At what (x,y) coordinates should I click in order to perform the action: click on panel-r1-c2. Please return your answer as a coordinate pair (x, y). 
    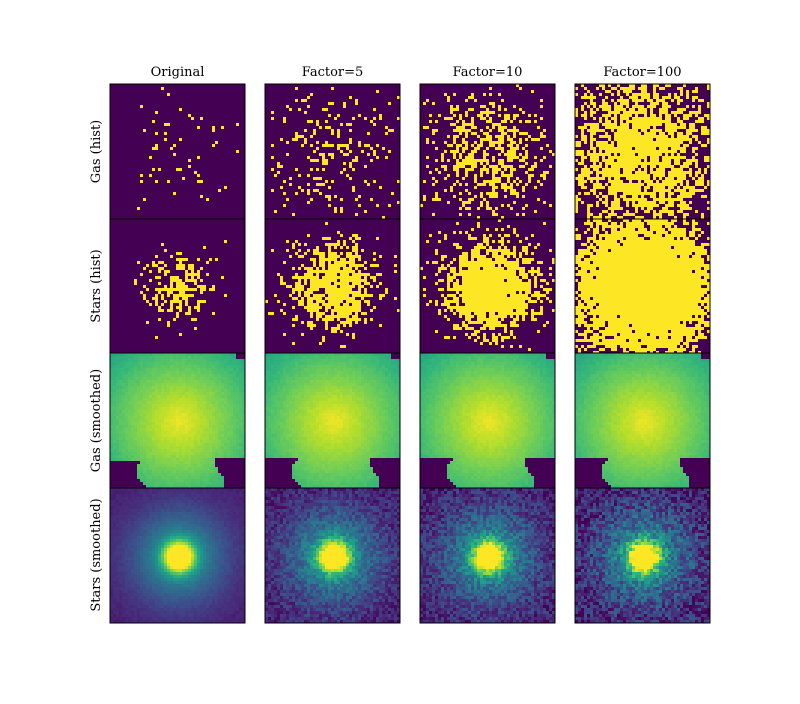
    Looking at the image, I should click on (487, 286).